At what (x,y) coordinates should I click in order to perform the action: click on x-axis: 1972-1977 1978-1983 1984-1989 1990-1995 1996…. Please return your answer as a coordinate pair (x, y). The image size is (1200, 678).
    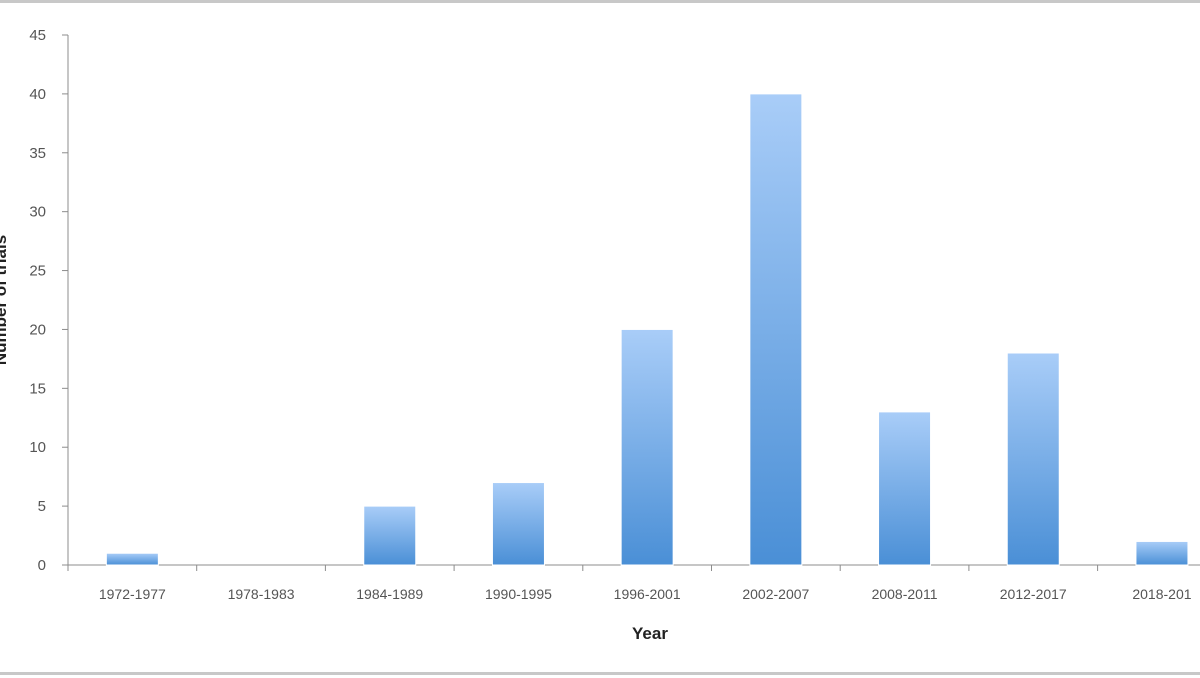
    Looking at the image, I should click on (633, 583).